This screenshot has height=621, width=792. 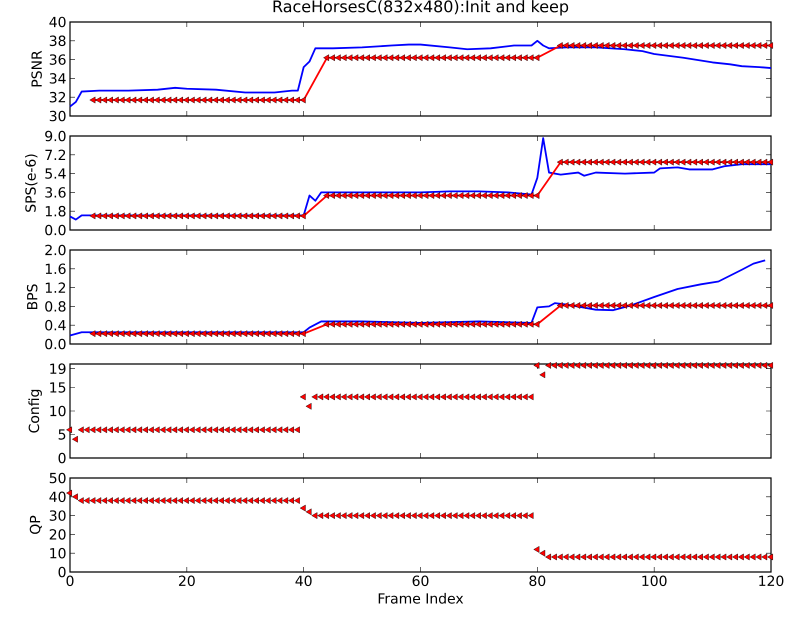 I want to click on x-tick-label: 120, so click(x=771, y=581).